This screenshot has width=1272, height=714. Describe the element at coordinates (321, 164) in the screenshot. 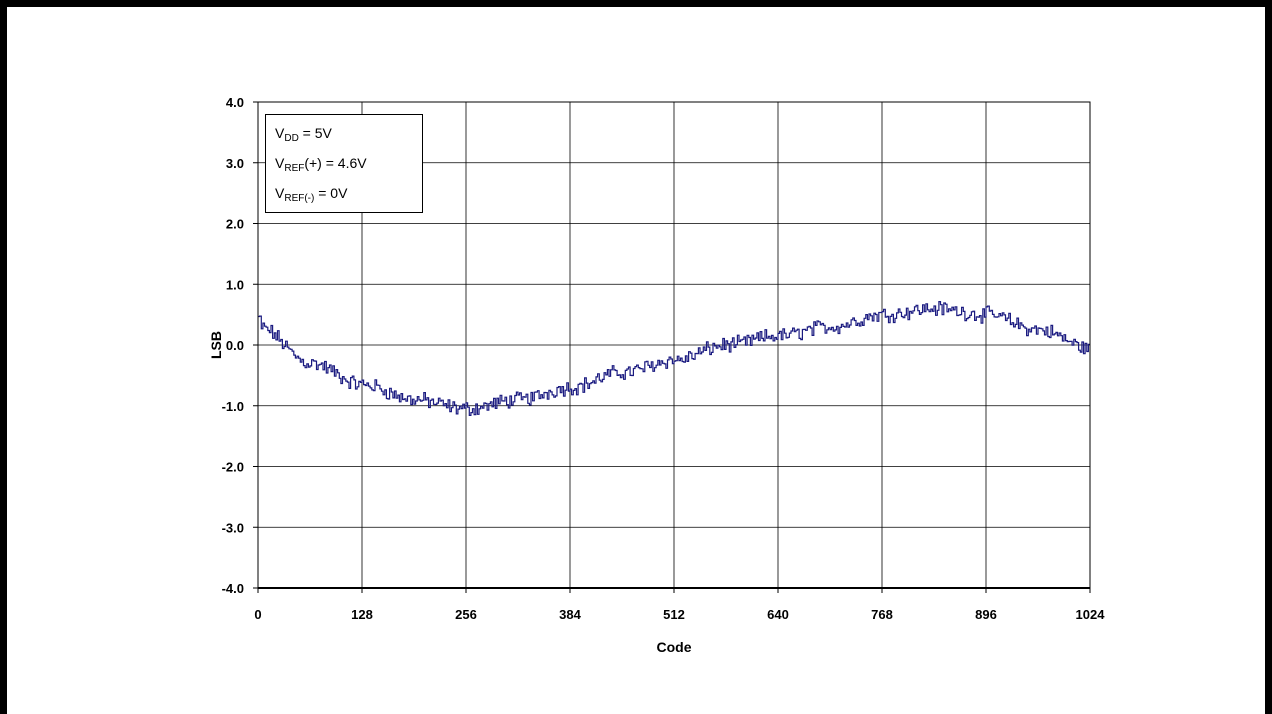

I see `annotation-vref-plus: VREF(+) = 4.6V` at that location.